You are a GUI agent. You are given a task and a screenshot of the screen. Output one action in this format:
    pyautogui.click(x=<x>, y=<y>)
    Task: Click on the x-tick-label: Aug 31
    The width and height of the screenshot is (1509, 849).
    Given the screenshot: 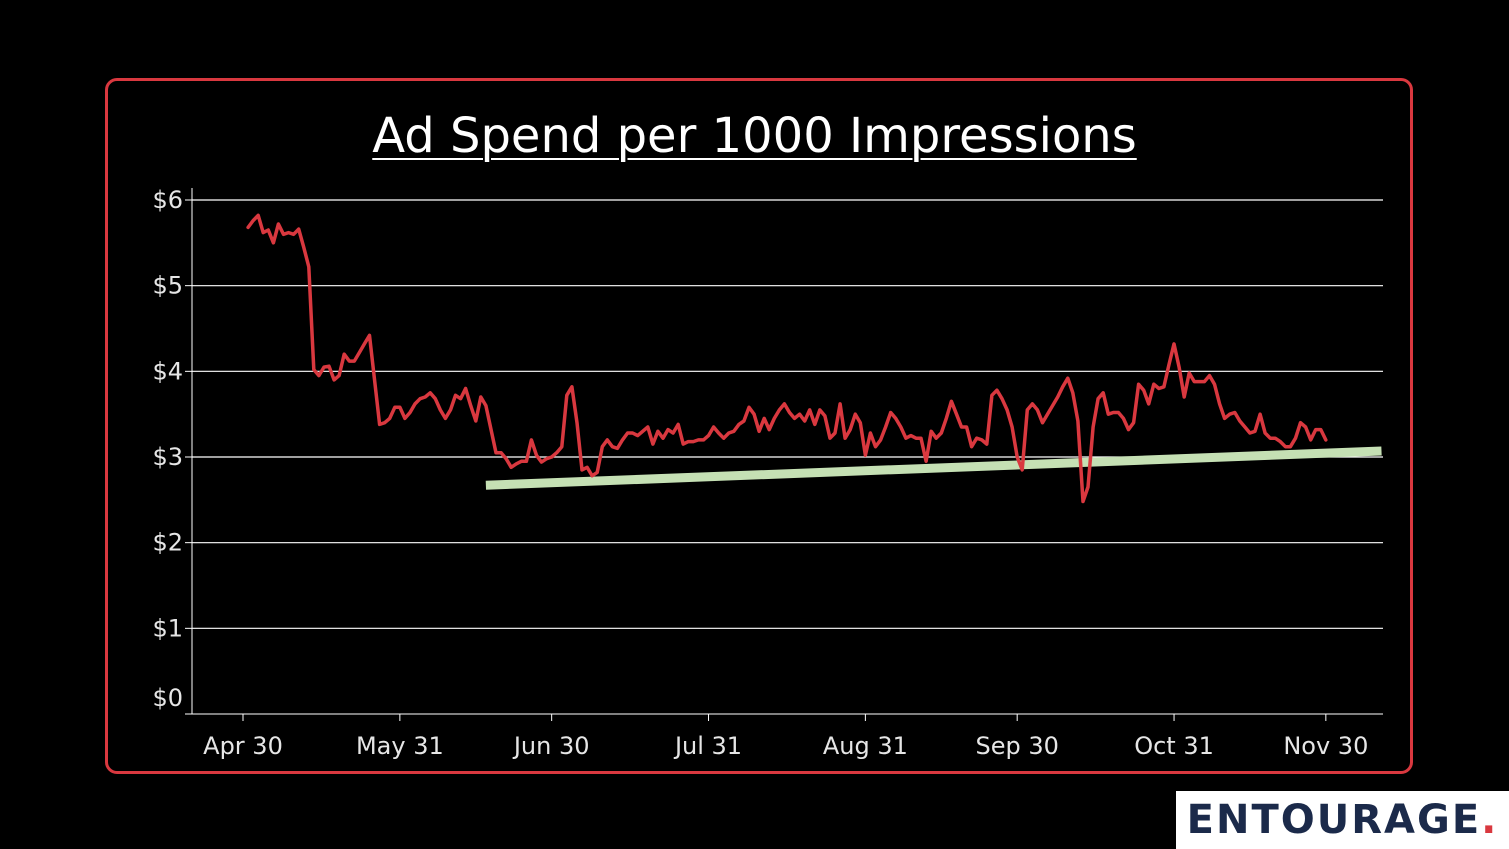 What is the action you would take?
    pyautogui.click(x=865, y=746)
    